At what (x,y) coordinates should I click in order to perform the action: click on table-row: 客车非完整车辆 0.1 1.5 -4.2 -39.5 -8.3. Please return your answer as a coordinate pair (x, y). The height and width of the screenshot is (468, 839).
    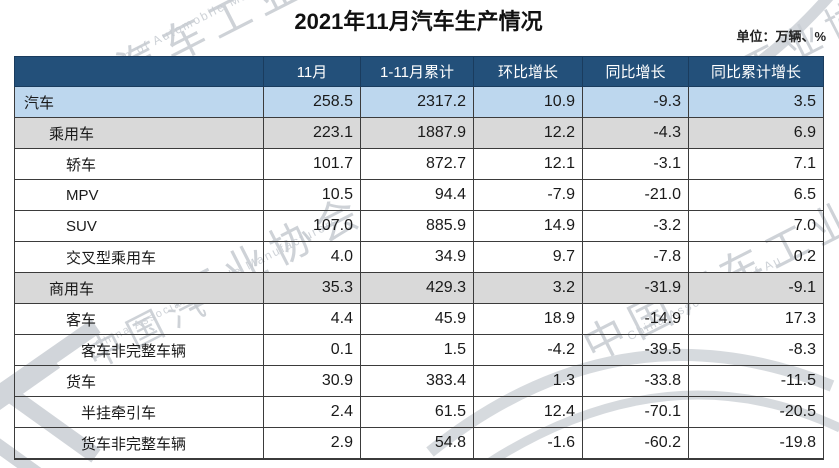
    Looking at the image, I should click on (419, 350).